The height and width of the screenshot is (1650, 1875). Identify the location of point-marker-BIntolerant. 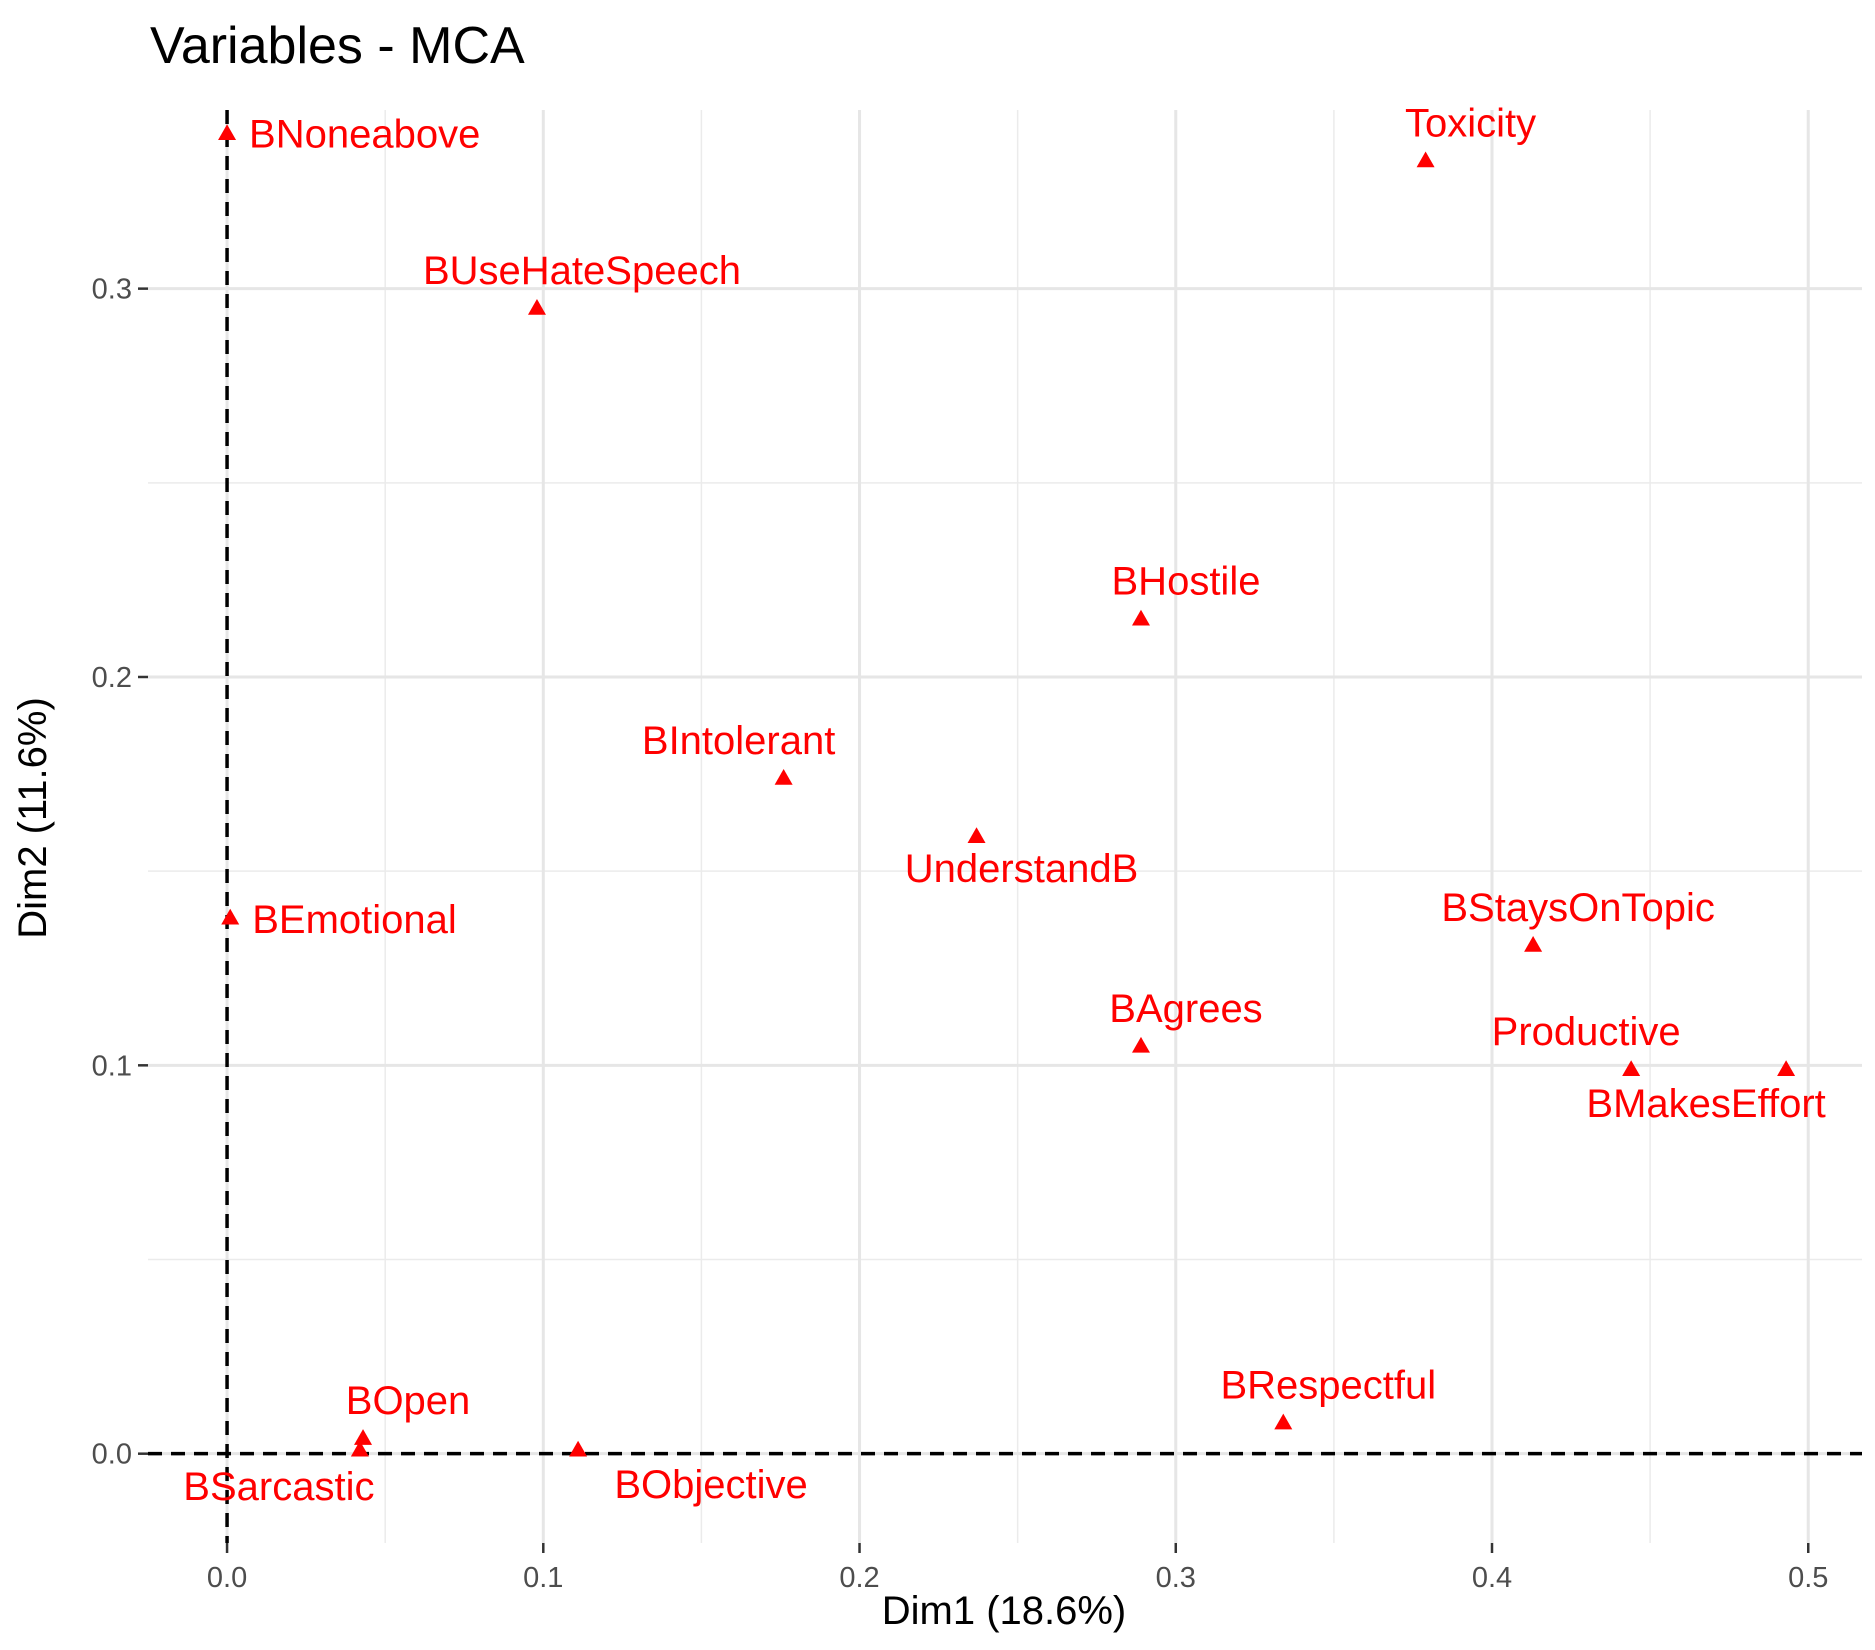
(783, 776).